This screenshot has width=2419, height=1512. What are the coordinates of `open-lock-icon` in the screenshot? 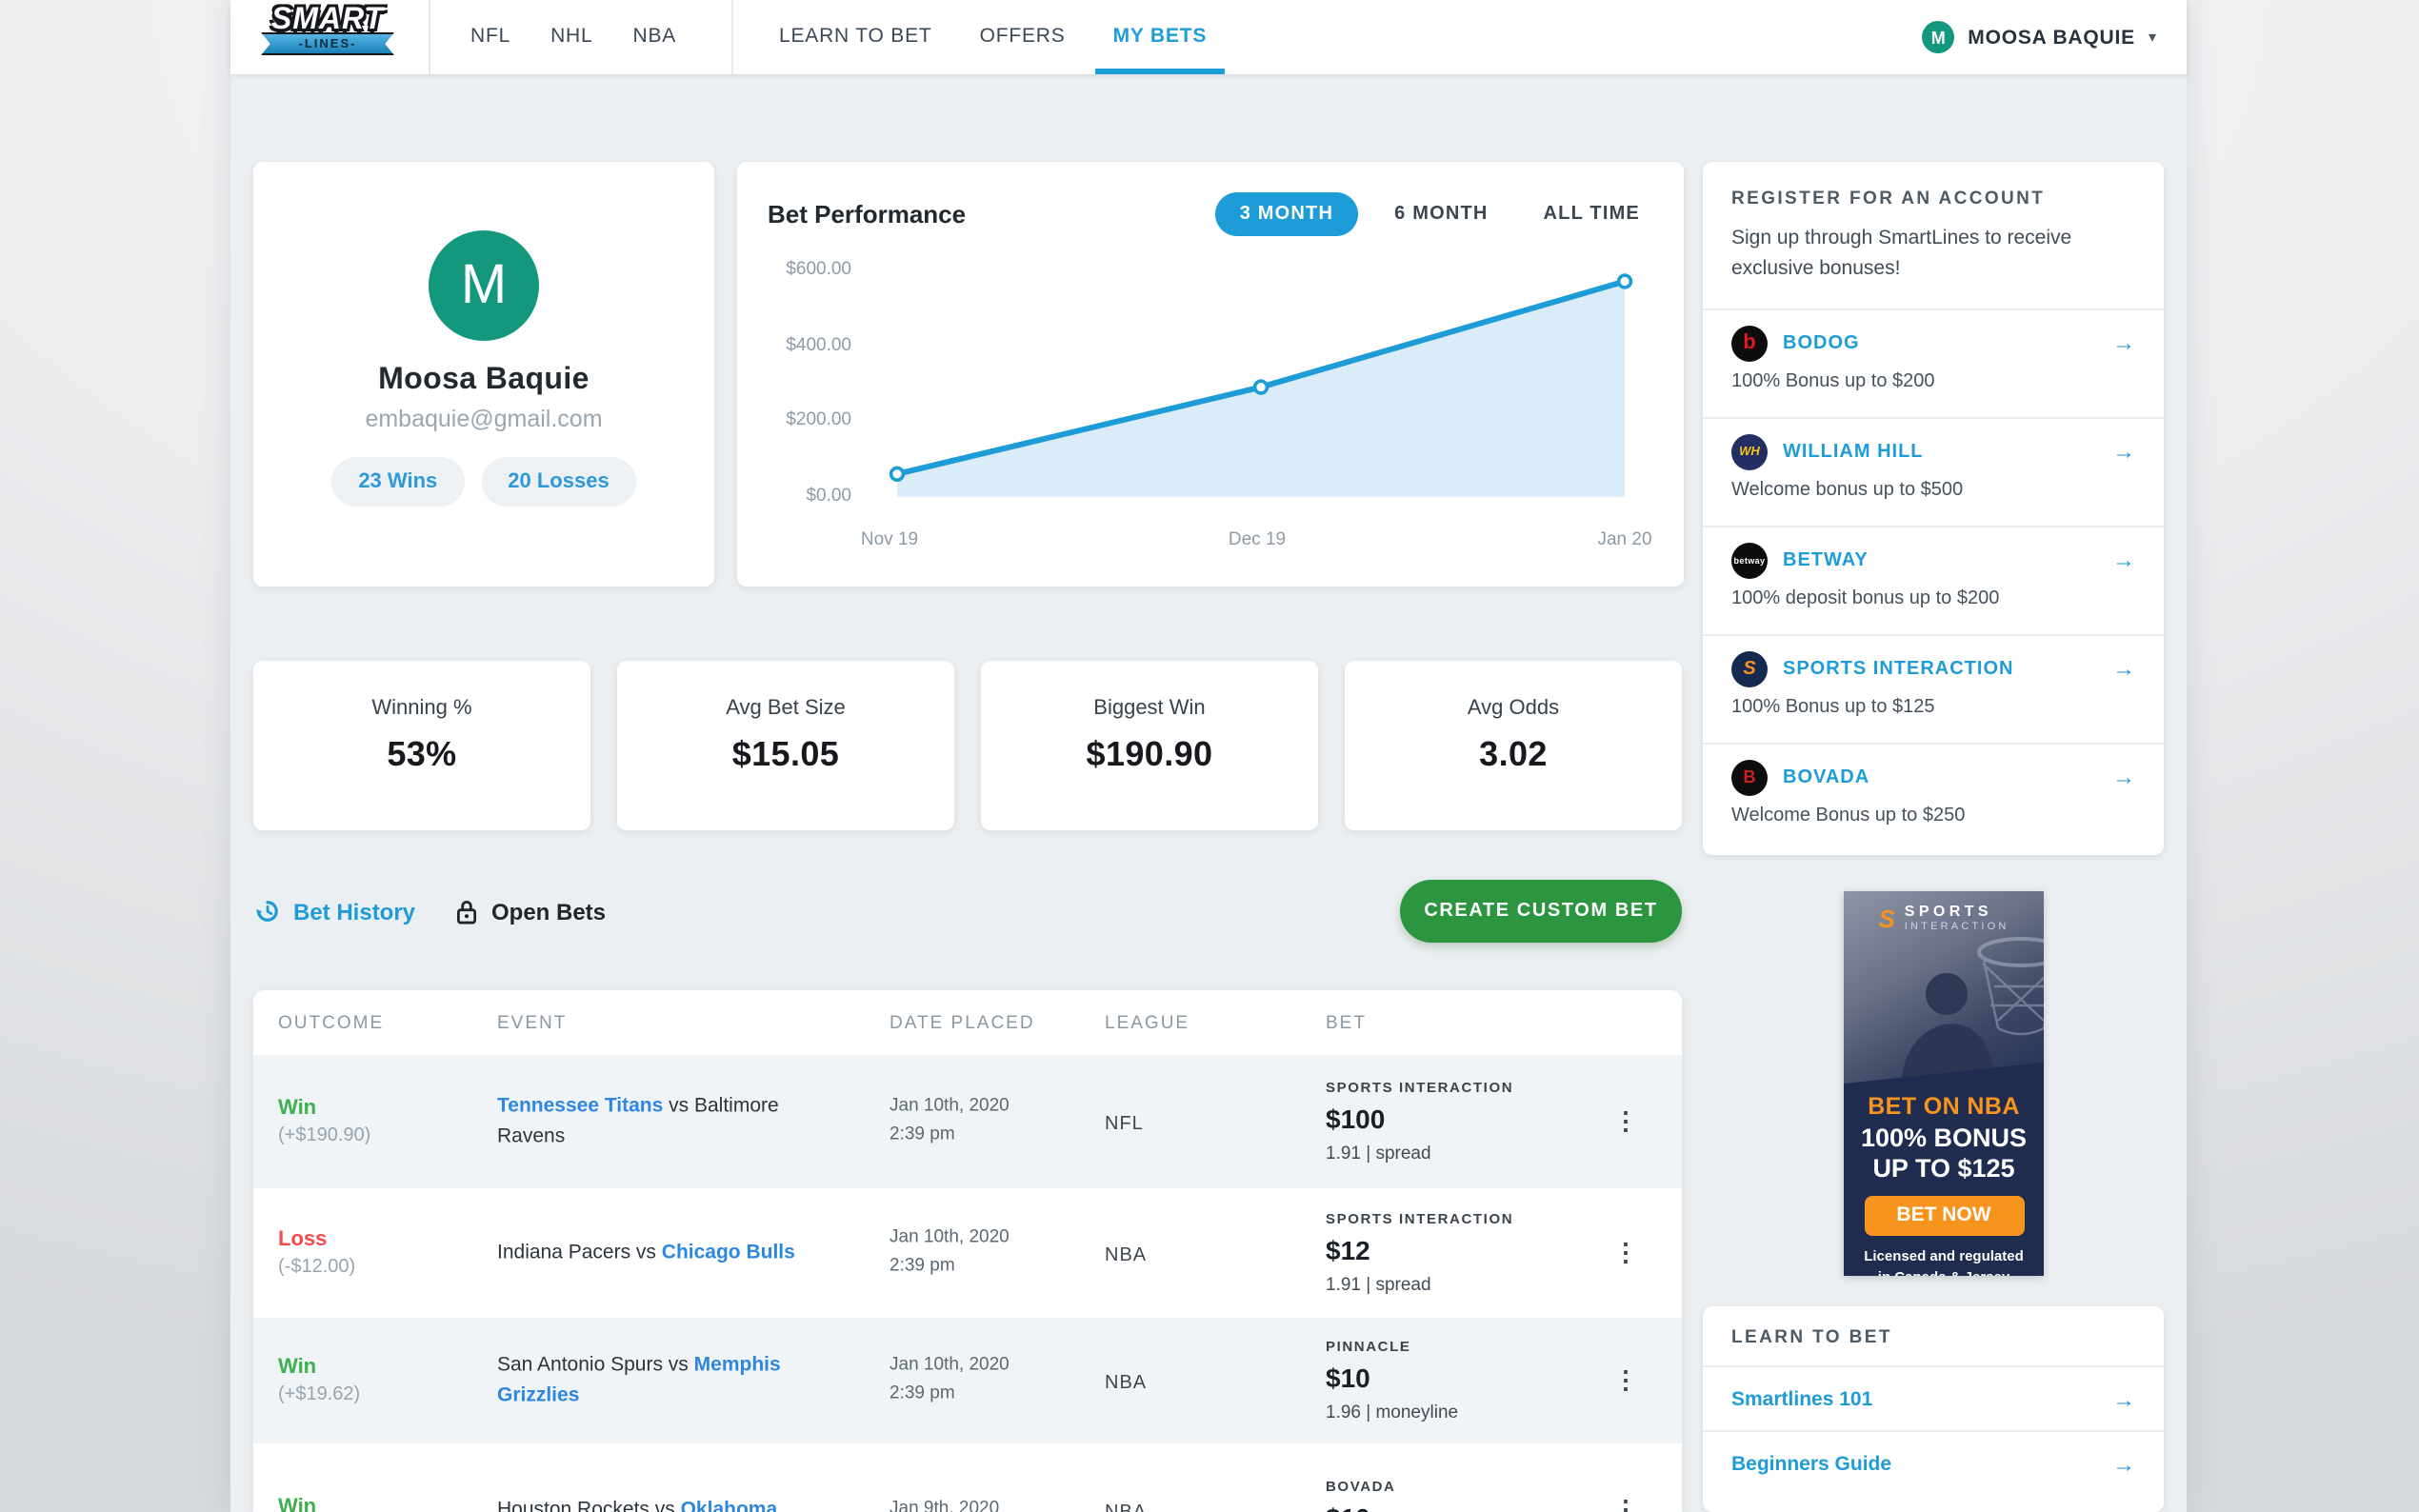 It's located at (466, 912).